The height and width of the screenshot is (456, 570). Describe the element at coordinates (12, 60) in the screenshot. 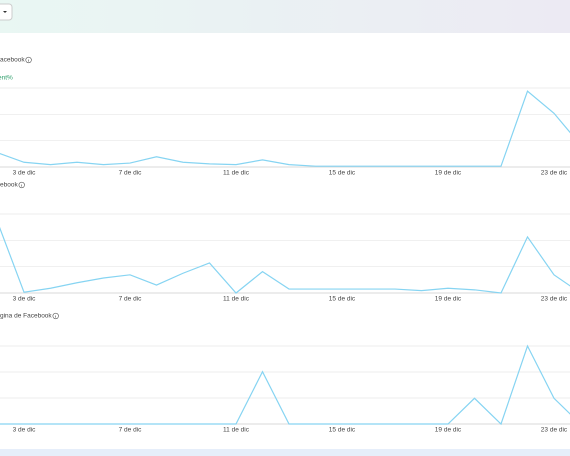

I see `chart-title: acebook` at that location.